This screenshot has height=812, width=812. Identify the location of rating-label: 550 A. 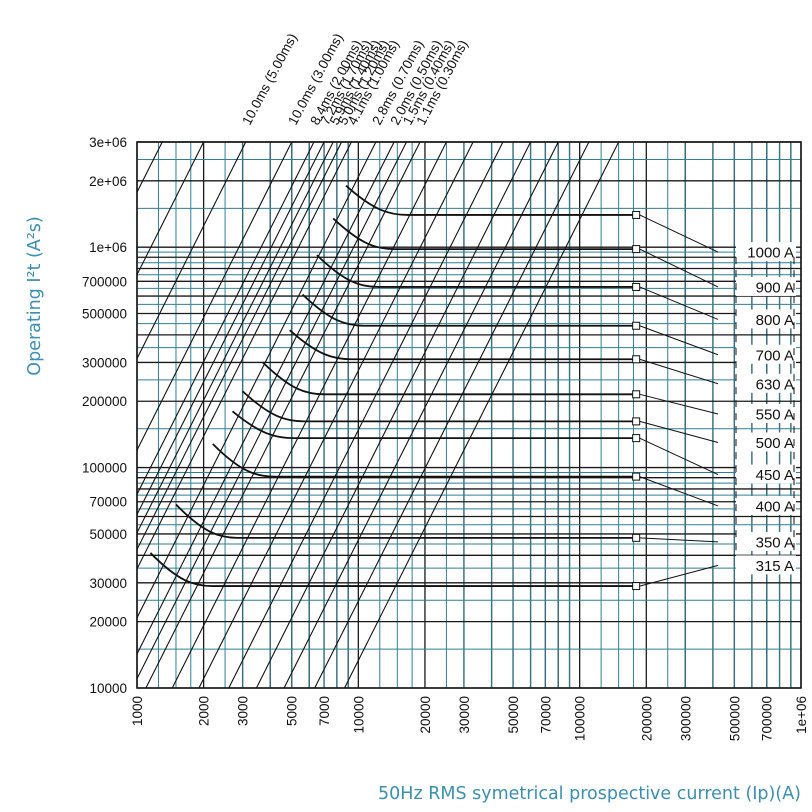
(775, 415).